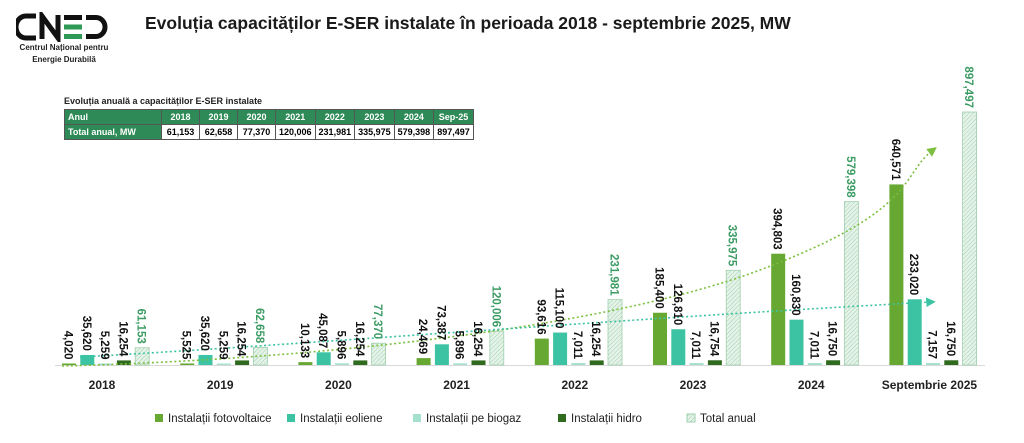 This screenshot has height=443, width=1024. What do you see at coordinates (453, 132) in the screenshot?
I see `table-value-7: 897,497` at bounding box center [453, 132].